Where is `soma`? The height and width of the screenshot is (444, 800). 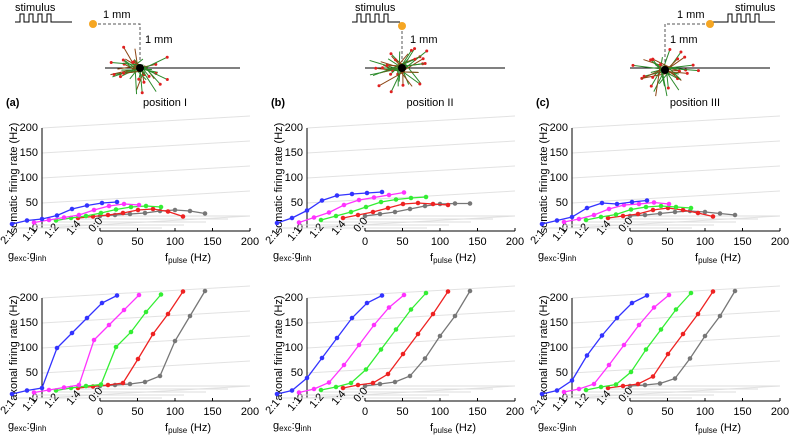 soma is located at coordinates (665, 70).